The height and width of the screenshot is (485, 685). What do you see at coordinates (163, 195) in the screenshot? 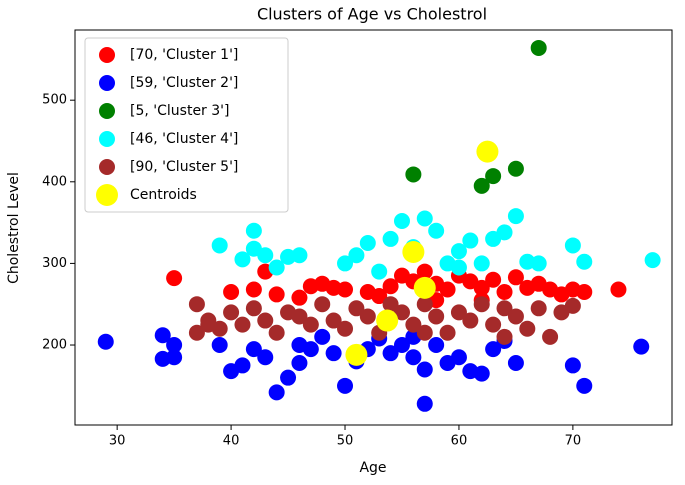
I see `legend-label: Centroids` at bounding box center [163, 195].